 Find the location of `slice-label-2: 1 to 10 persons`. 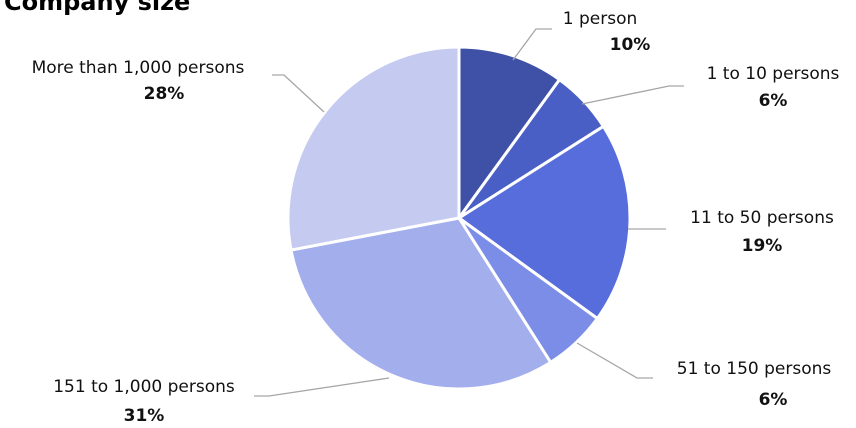

slice-label-2: 1 to 10 persons is located at coordinates (773, 74).